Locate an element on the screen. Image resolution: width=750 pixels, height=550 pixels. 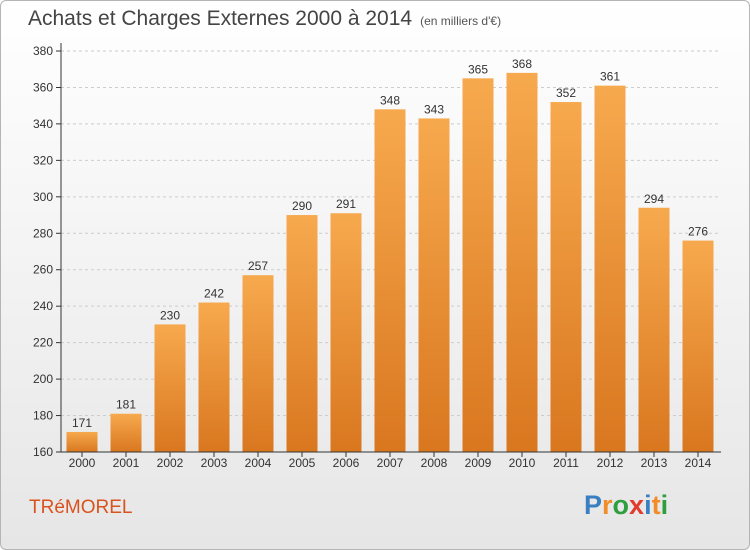
bar-2007 is located at coordinates (390, 280).